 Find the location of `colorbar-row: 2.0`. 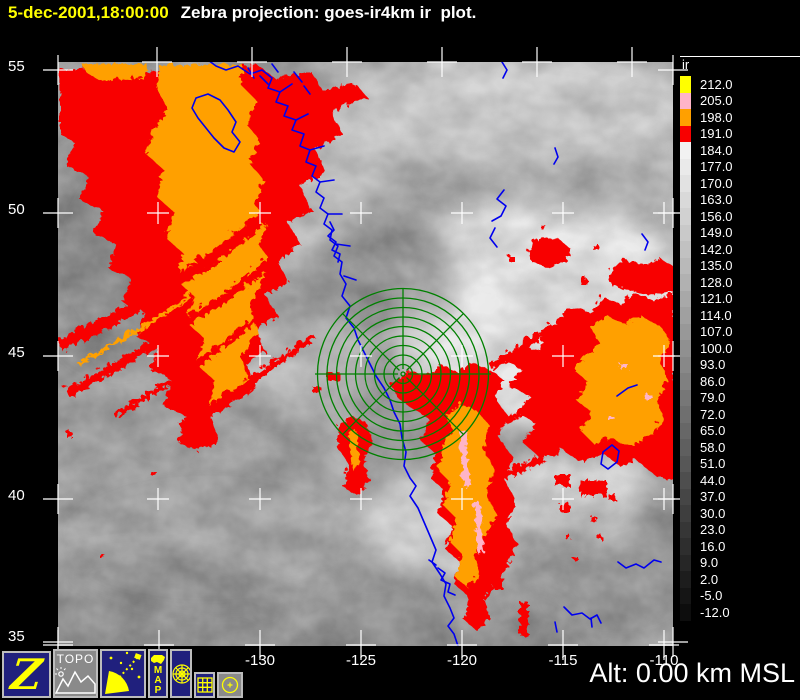

colorbar-row: 2.0 is located at coordinates (740, 579).